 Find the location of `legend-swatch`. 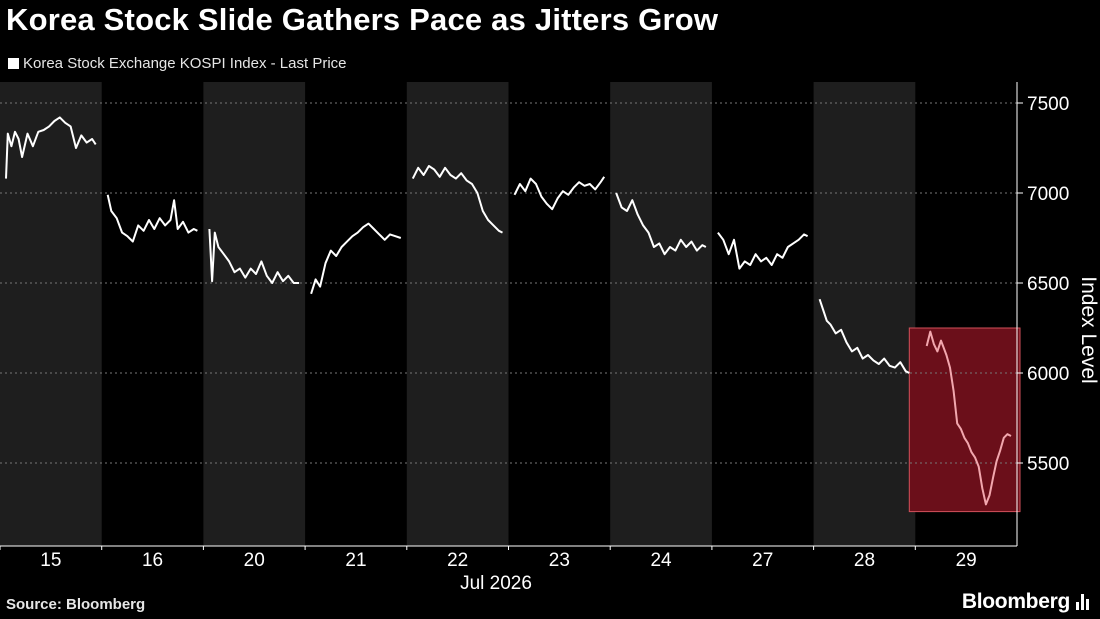

legend-swatch is located at coordinates (13, 63).